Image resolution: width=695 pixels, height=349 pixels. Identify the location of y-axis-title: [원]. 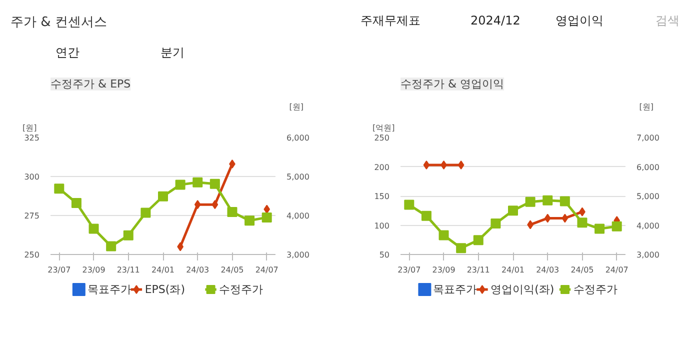
(29, 128).